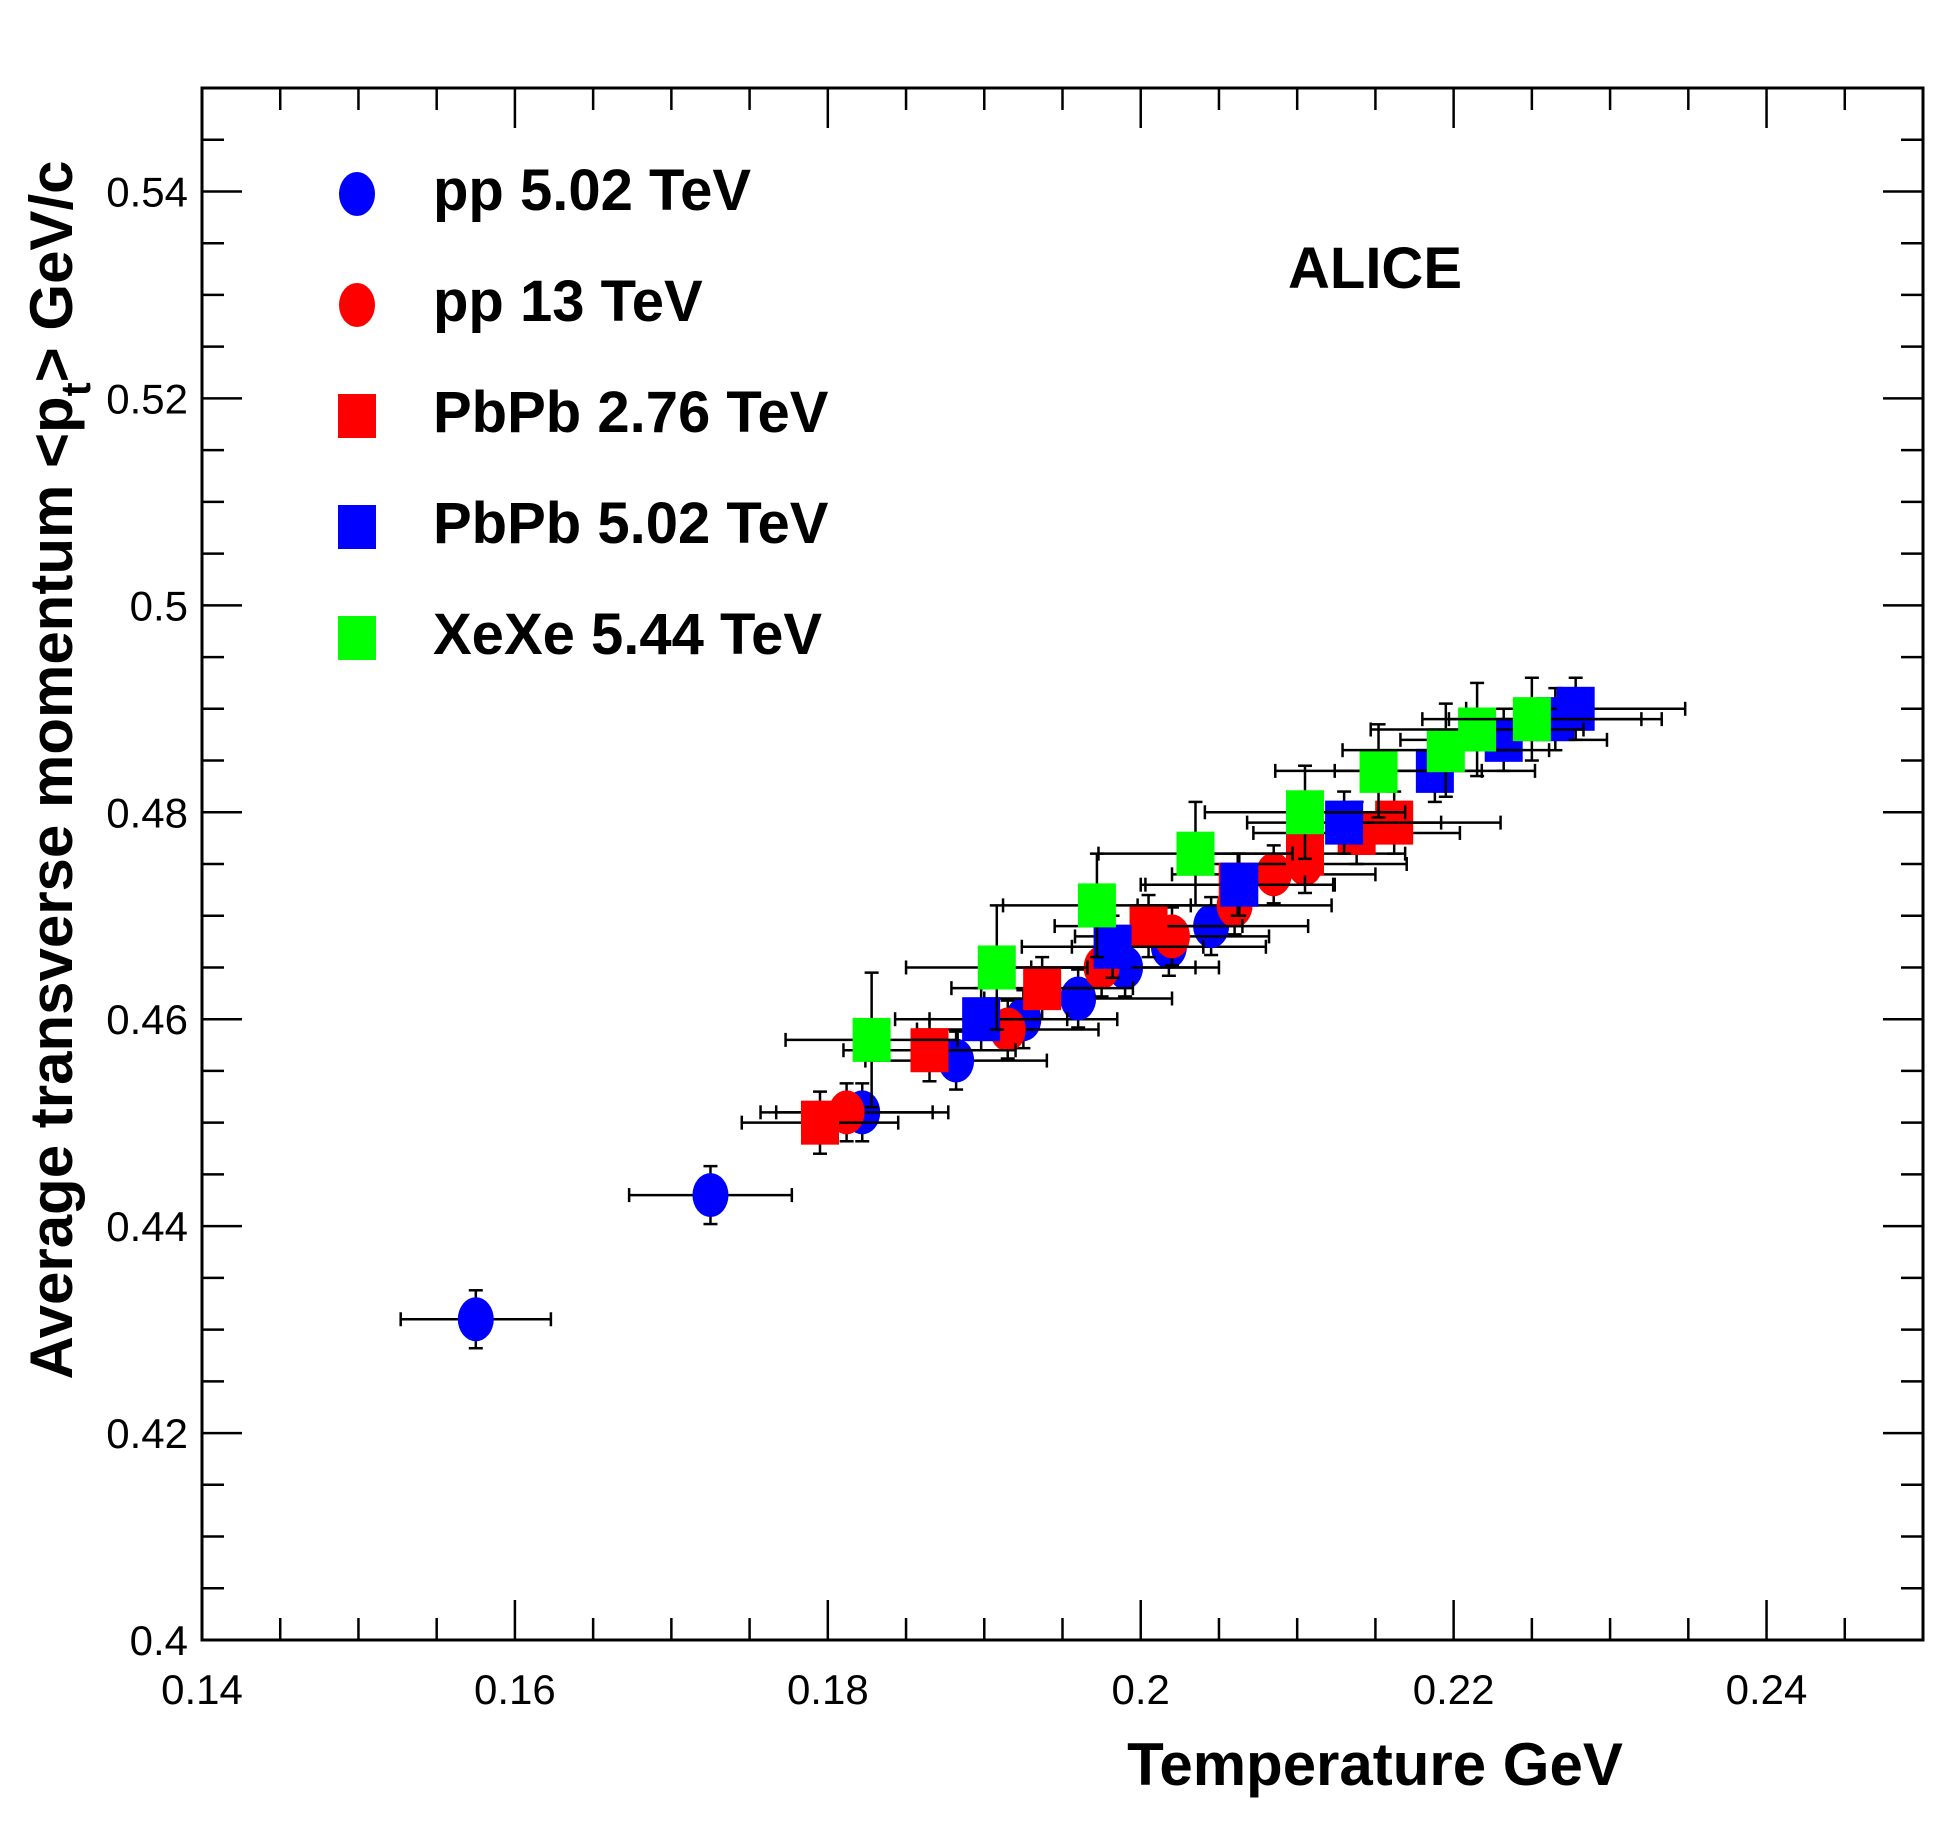 This screenshot has height=1830, width=1957. What do you see at coordinates (147, 1433) in the screenshot?
I see `y-tick-label: 0.42` at bounding box center [147, 1433].